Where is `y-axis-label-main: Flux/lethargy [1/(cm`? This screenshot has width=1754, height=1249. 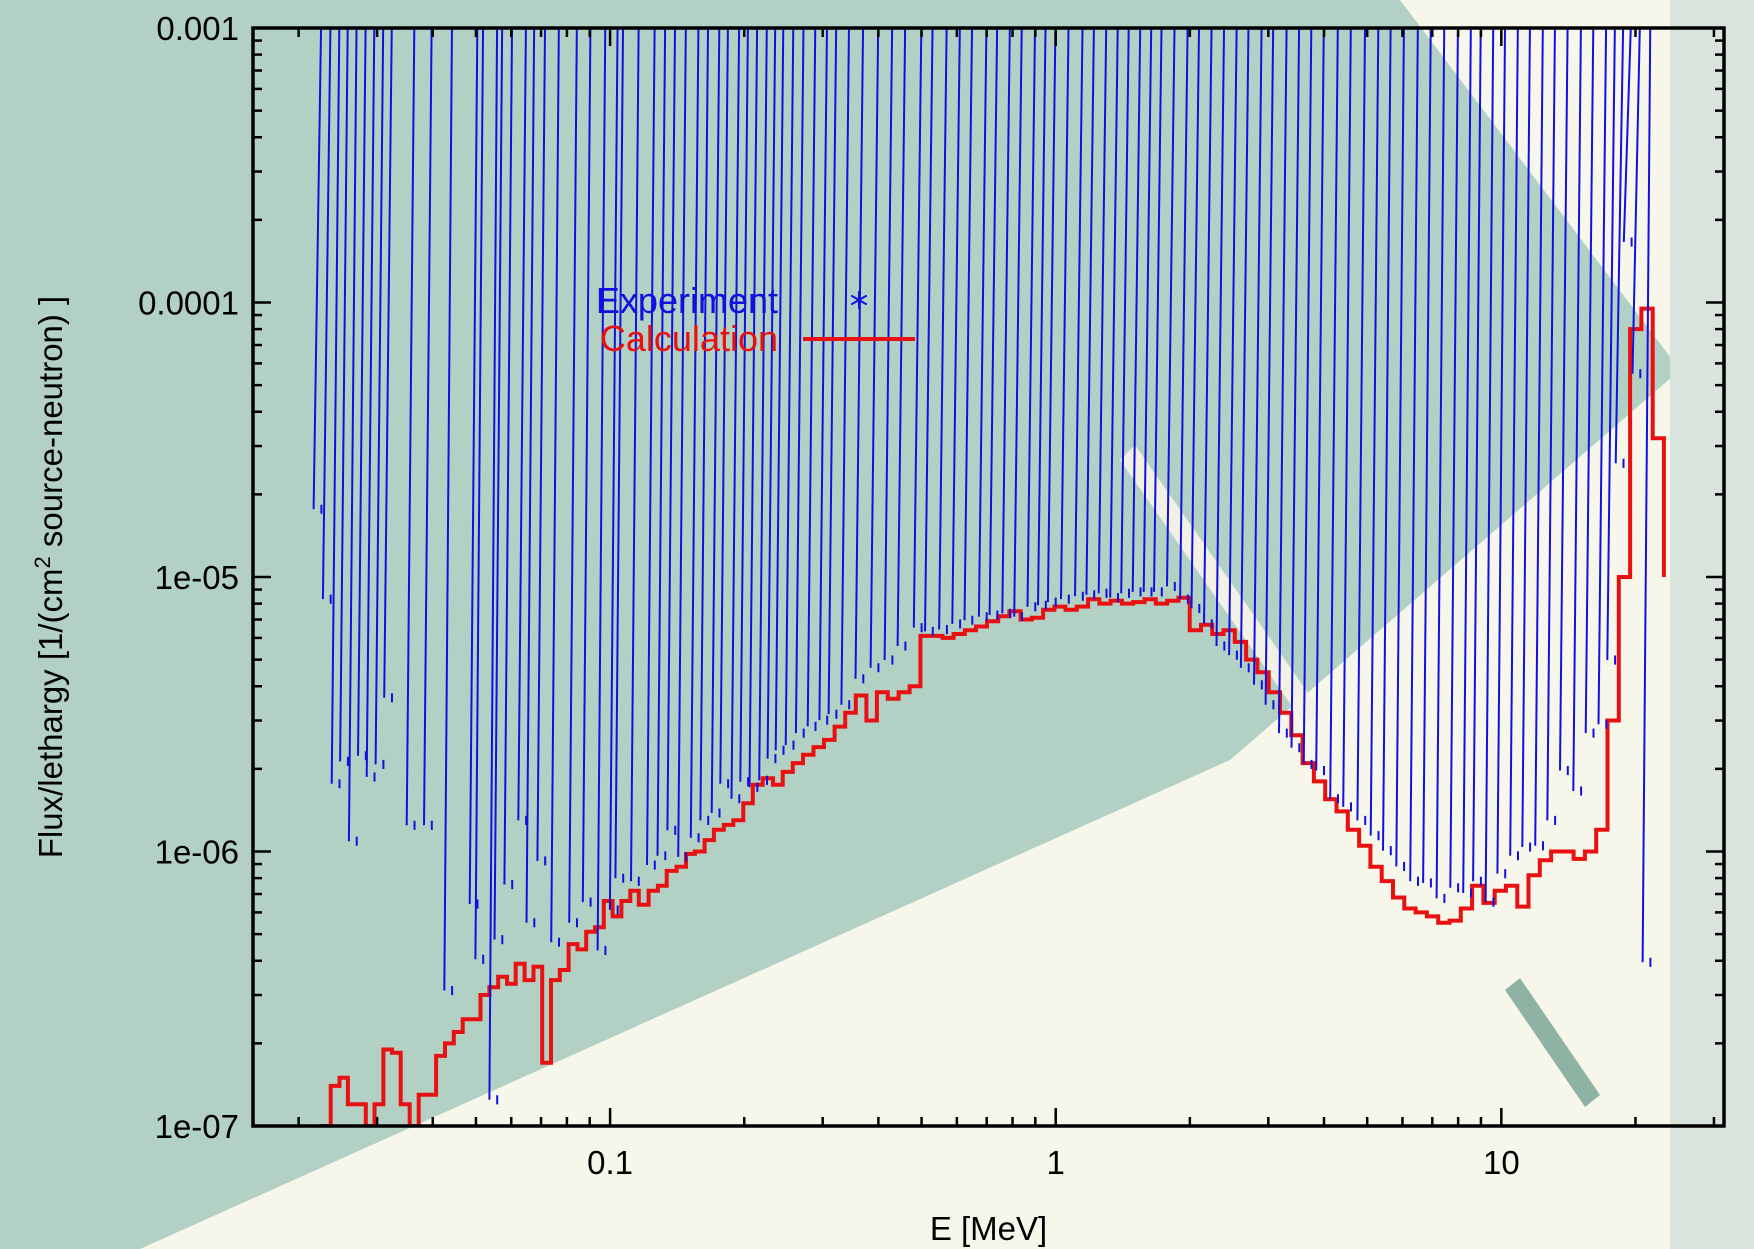 y-axis-label-main: Flux/lethargy [1/(cm is located at coordinates (50, 713).